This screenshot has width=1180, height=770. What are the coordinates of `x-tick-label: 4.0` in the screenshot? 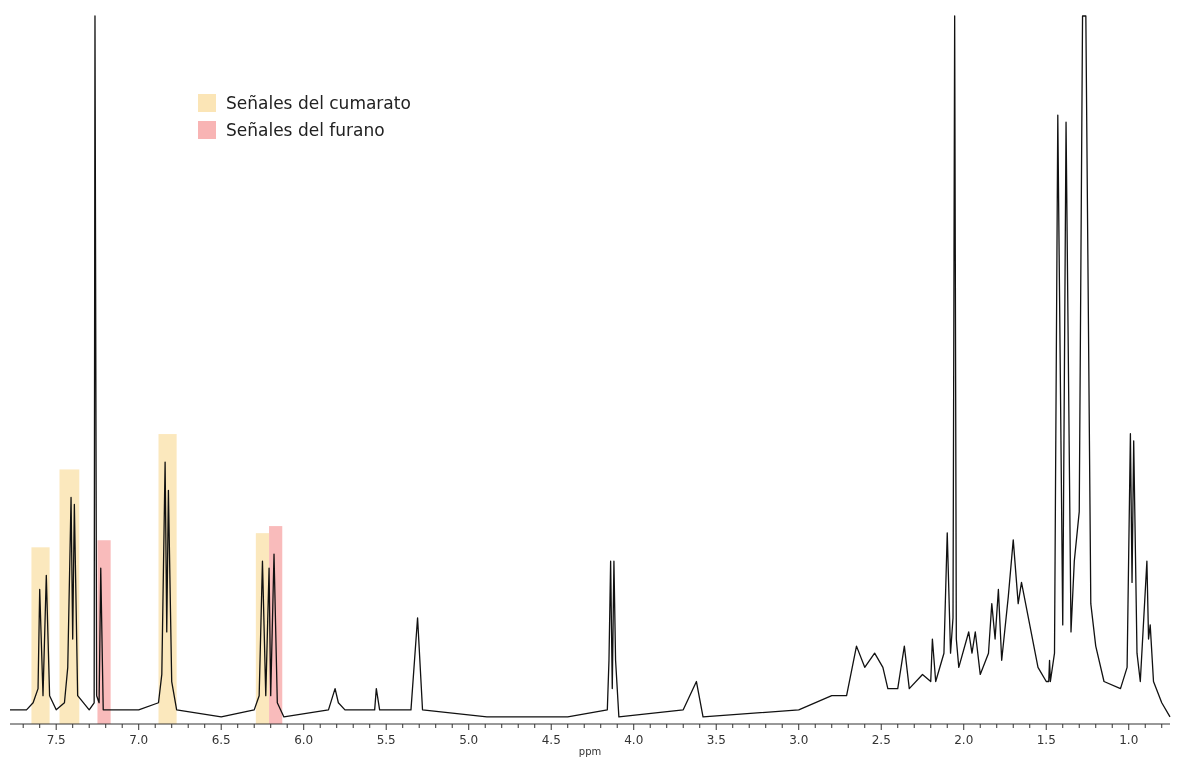 It's located at (634, 740).